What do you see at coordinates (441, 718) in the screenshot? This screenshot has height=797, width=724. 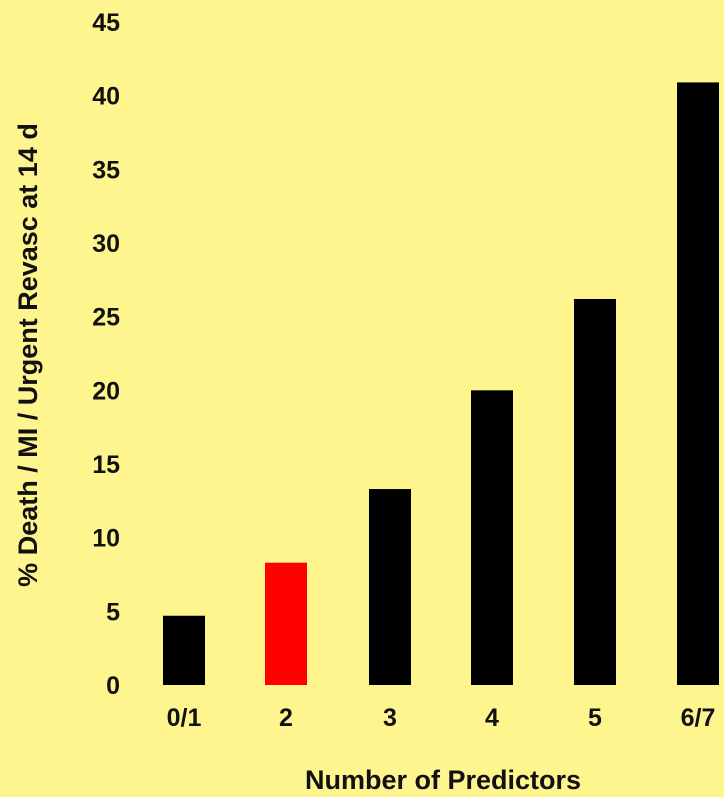 I see `x-axis-ticks: 0/1 2 3 4 5 6/7` at bounding box center [441, 718].